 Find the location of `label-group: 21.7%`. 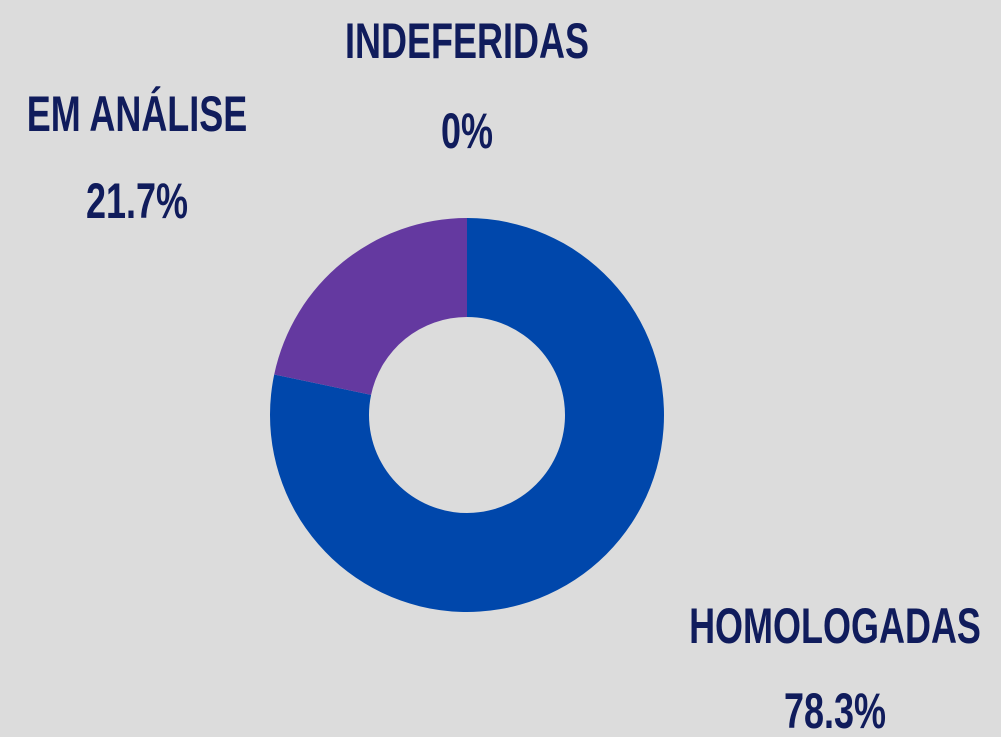

label-group: 21.7% is located at coordinates (137, 202).